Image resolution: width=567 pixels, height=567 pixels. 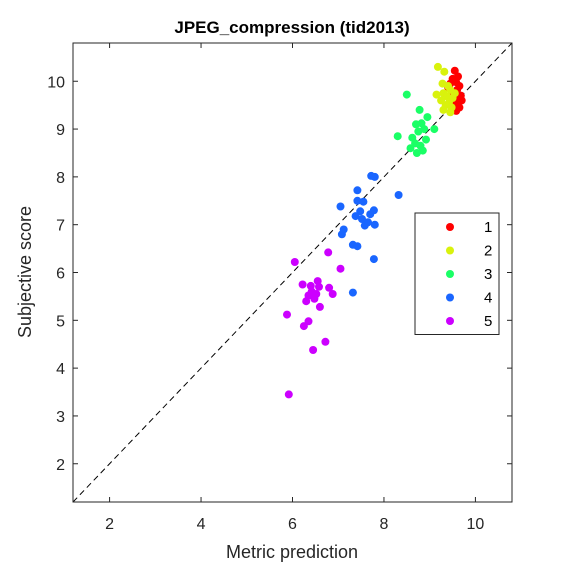 What do you see at coordinates (60, 369) in the screenshot?
I see `y-tick-label: 4` at bounding box center [60, 369].